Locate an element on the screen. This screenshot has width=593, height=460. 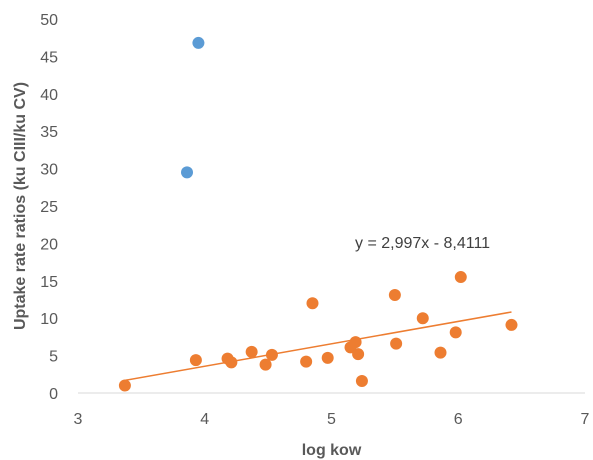
y-tick-label: 35 is located at coordinates (49, 132).